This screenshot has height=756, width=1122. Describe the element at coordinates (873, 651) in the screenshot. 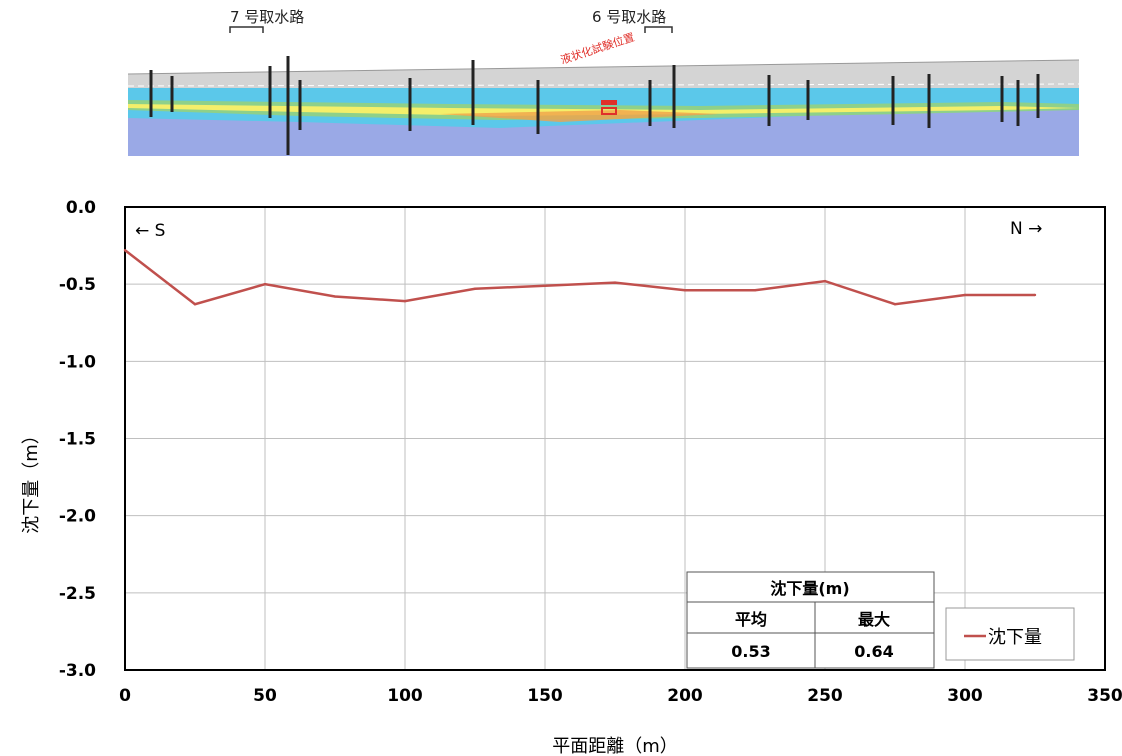

I see `summary-value-maximum: 0.64` at that location.